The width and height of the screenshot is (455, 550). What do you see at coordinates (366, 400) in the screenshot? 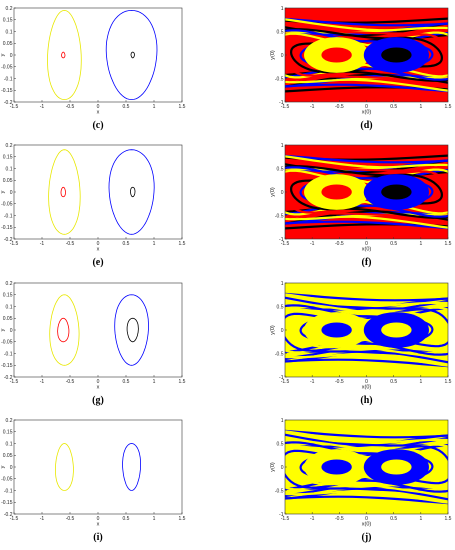
I see `panel-label: (h)` at bounding box center [366, 400].